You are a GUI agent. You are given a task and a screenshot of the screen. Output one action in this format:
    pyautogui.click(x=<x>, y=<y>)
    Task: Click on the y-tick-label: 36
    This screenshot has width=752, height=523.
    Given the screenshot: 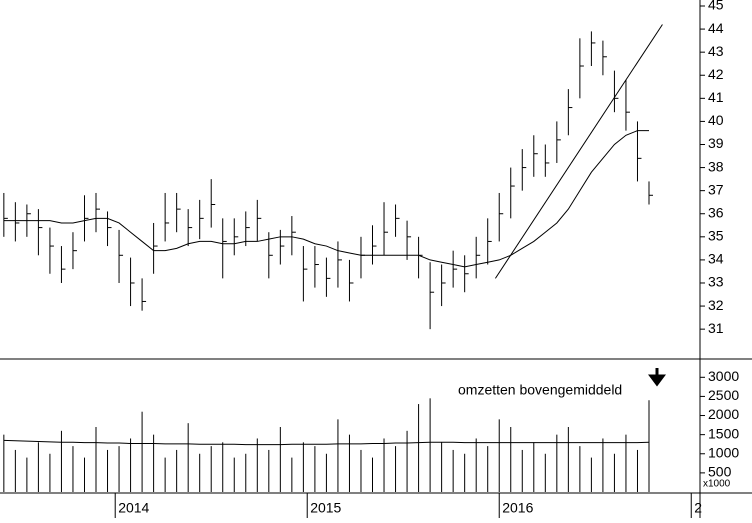 What is the action you would take?
    pyautogui.click(x=716, y=212)
    